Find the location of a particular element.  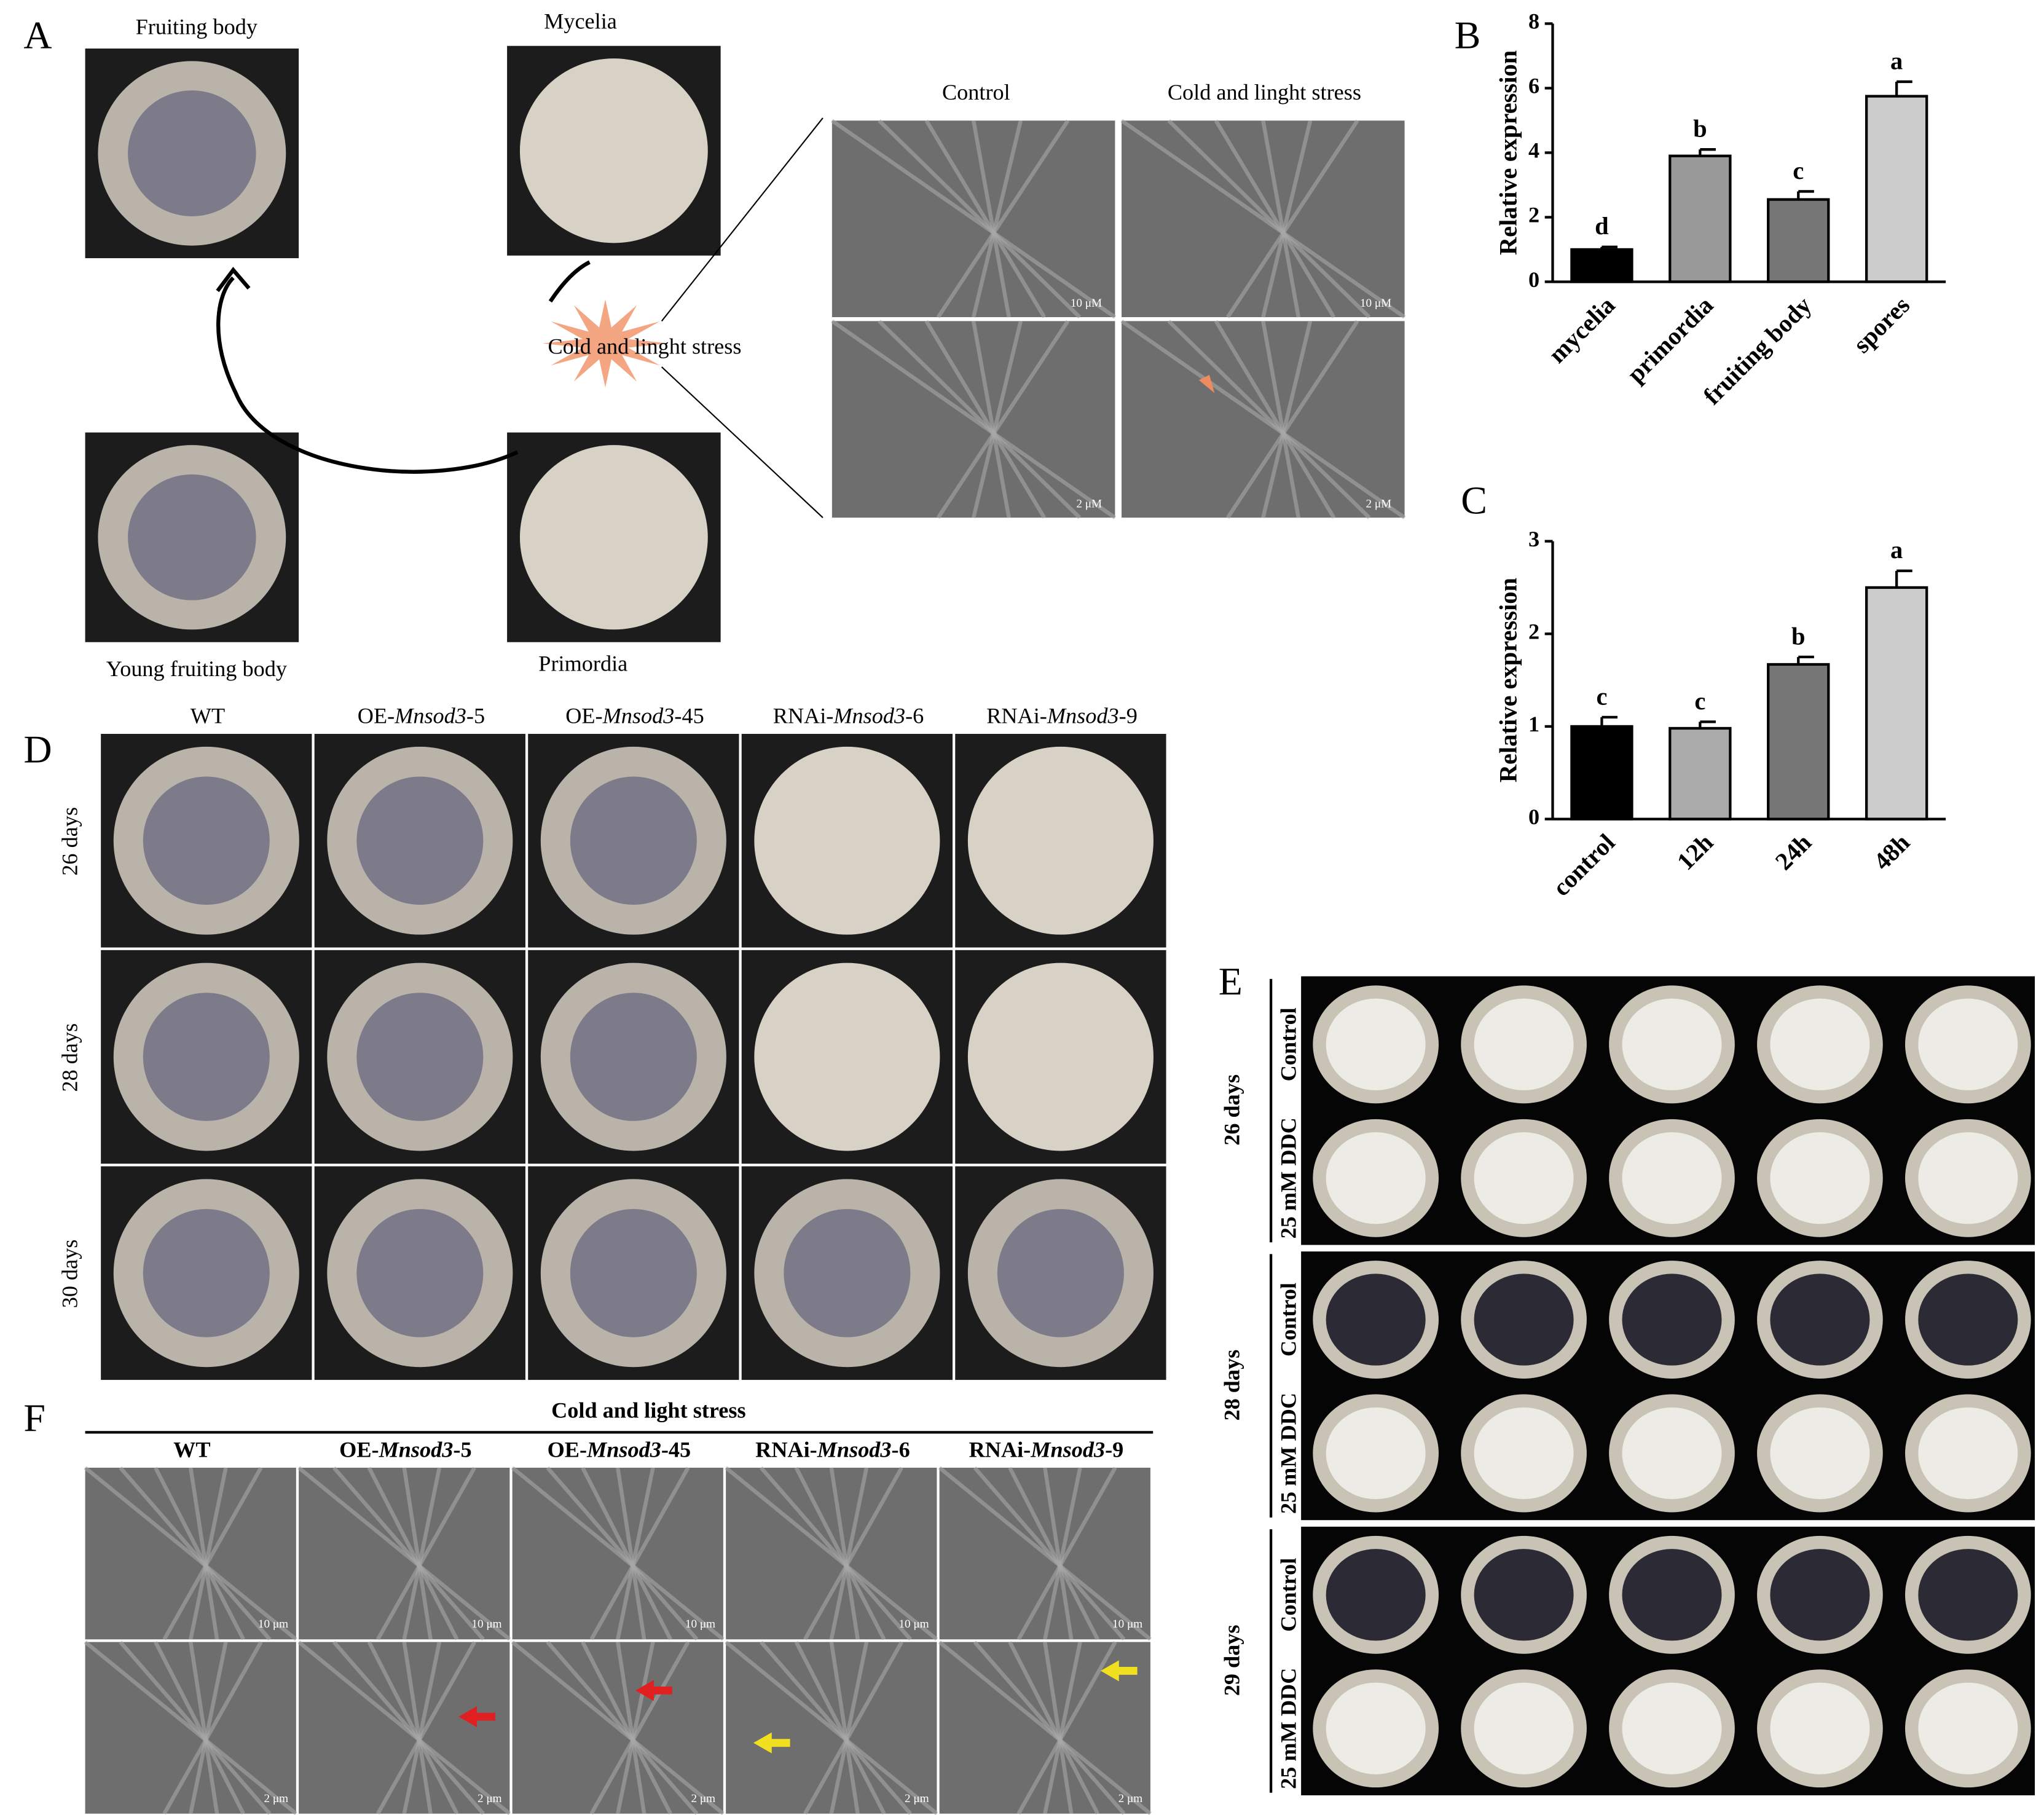

x-tick-label: control is located at coordinates (1584, 866).